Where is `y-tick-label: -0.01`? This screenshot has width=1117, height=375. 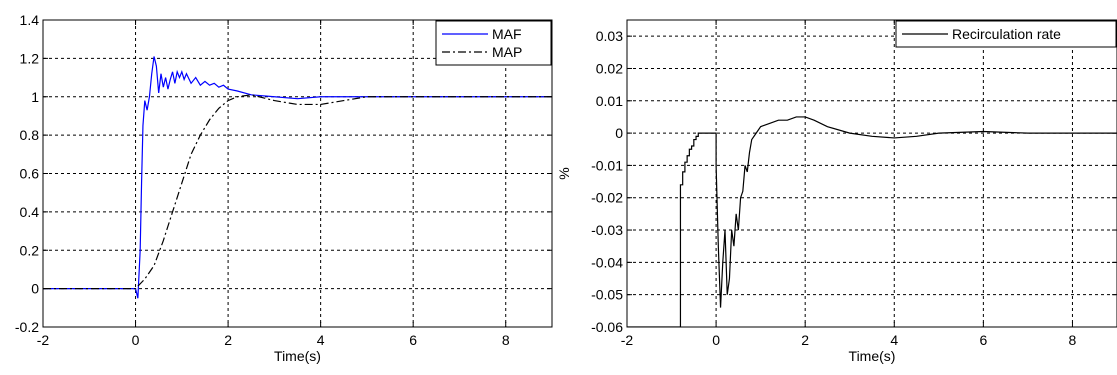
y-tick-label: -0.01 is located at coordinates (607, 165).